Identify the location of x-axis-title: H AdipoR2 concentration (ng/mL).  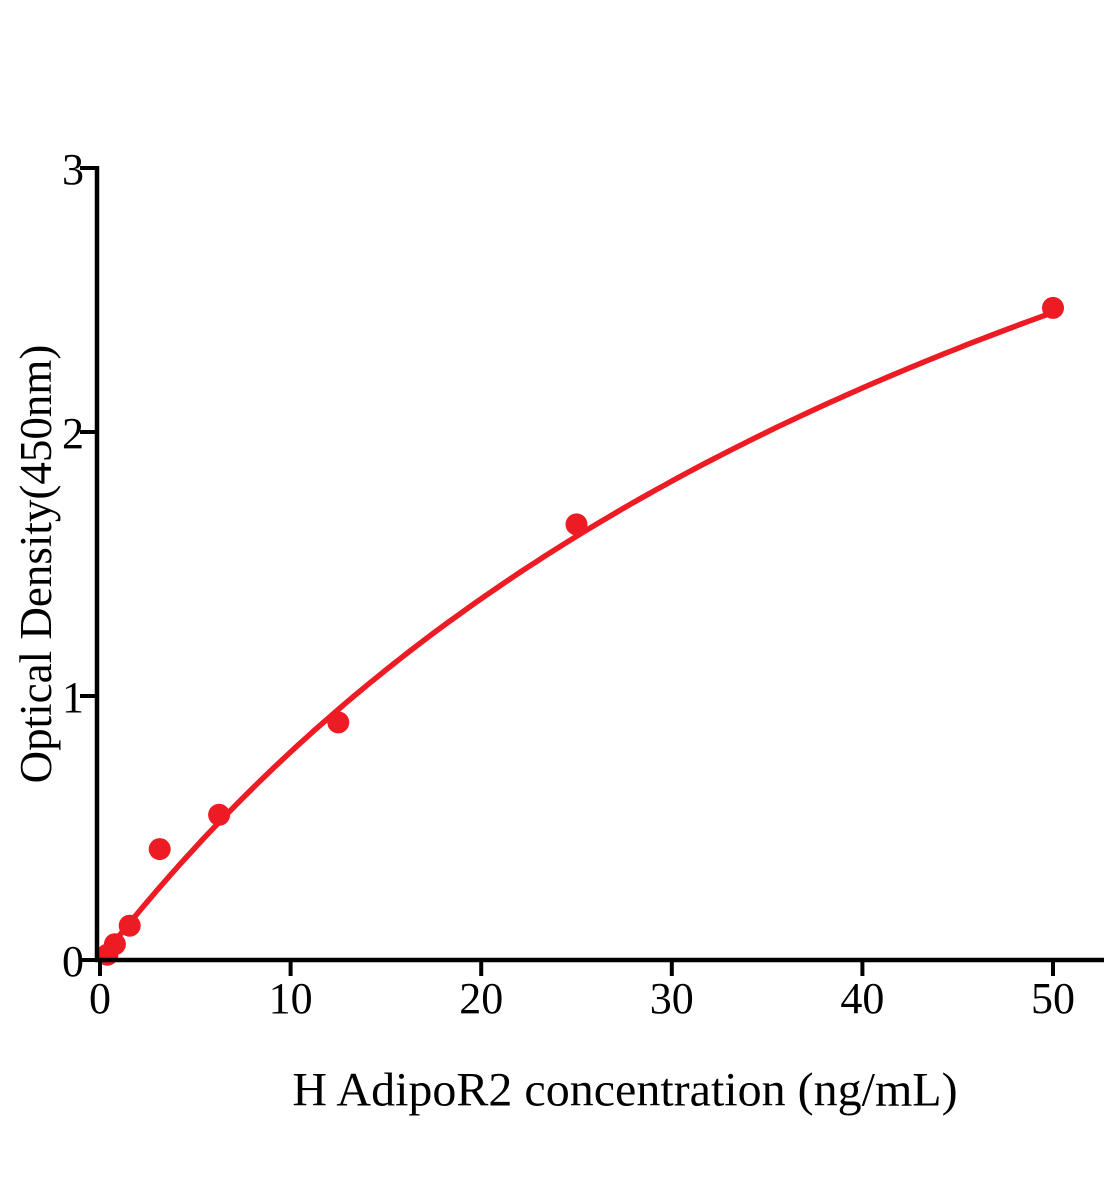
(625, 1090).